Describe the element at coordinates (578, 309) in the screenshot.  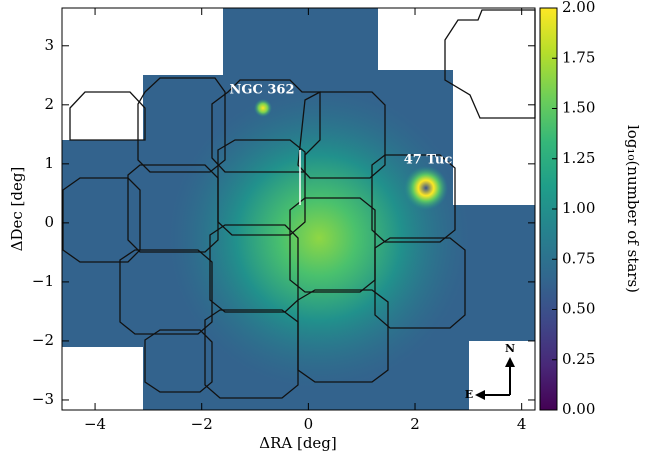
I see `colorbar-tick-label: 0.50` at that location.